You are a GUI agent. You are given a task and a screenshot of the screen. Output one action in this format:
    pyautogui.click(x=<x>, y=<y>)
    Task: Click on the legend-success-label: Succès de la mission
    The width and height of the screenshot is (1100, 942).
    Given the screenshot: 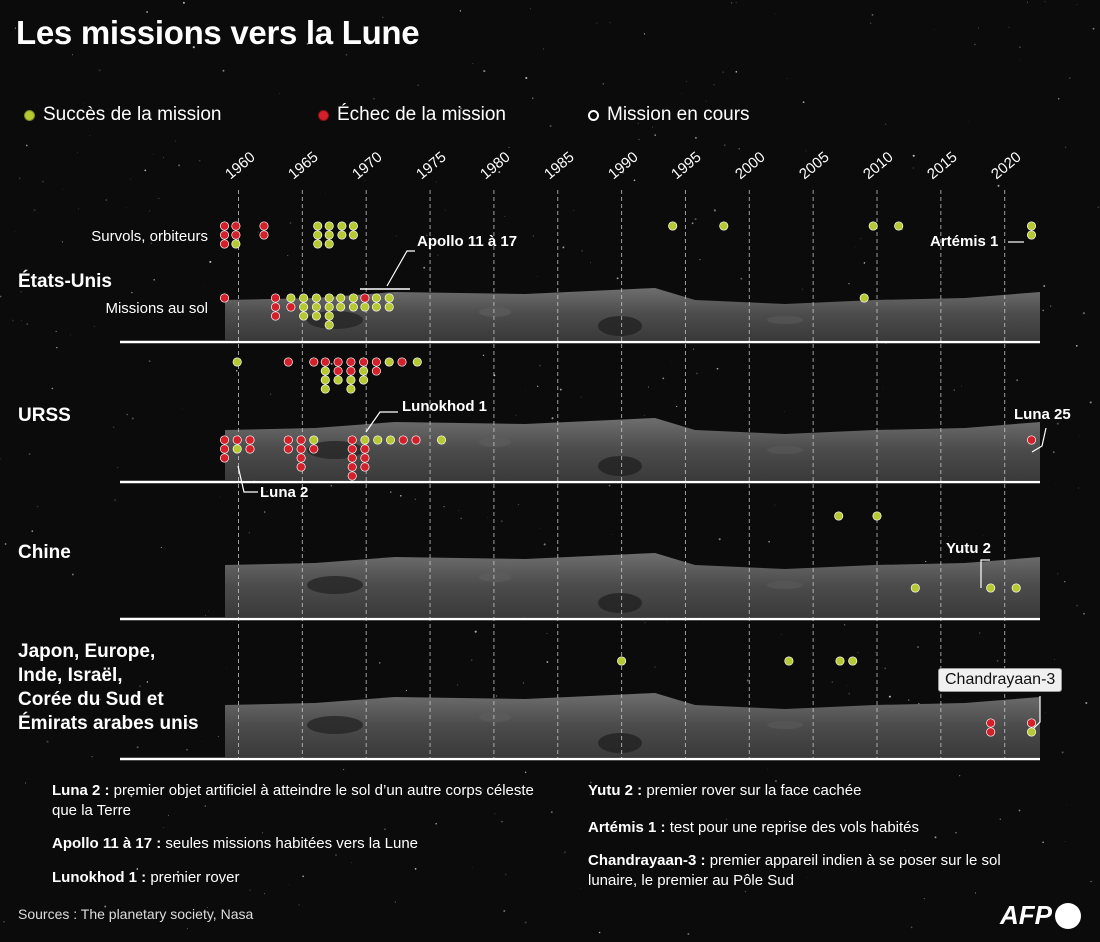 What is the action you would take?
    pyautogui.click(x=132, y=114)
    